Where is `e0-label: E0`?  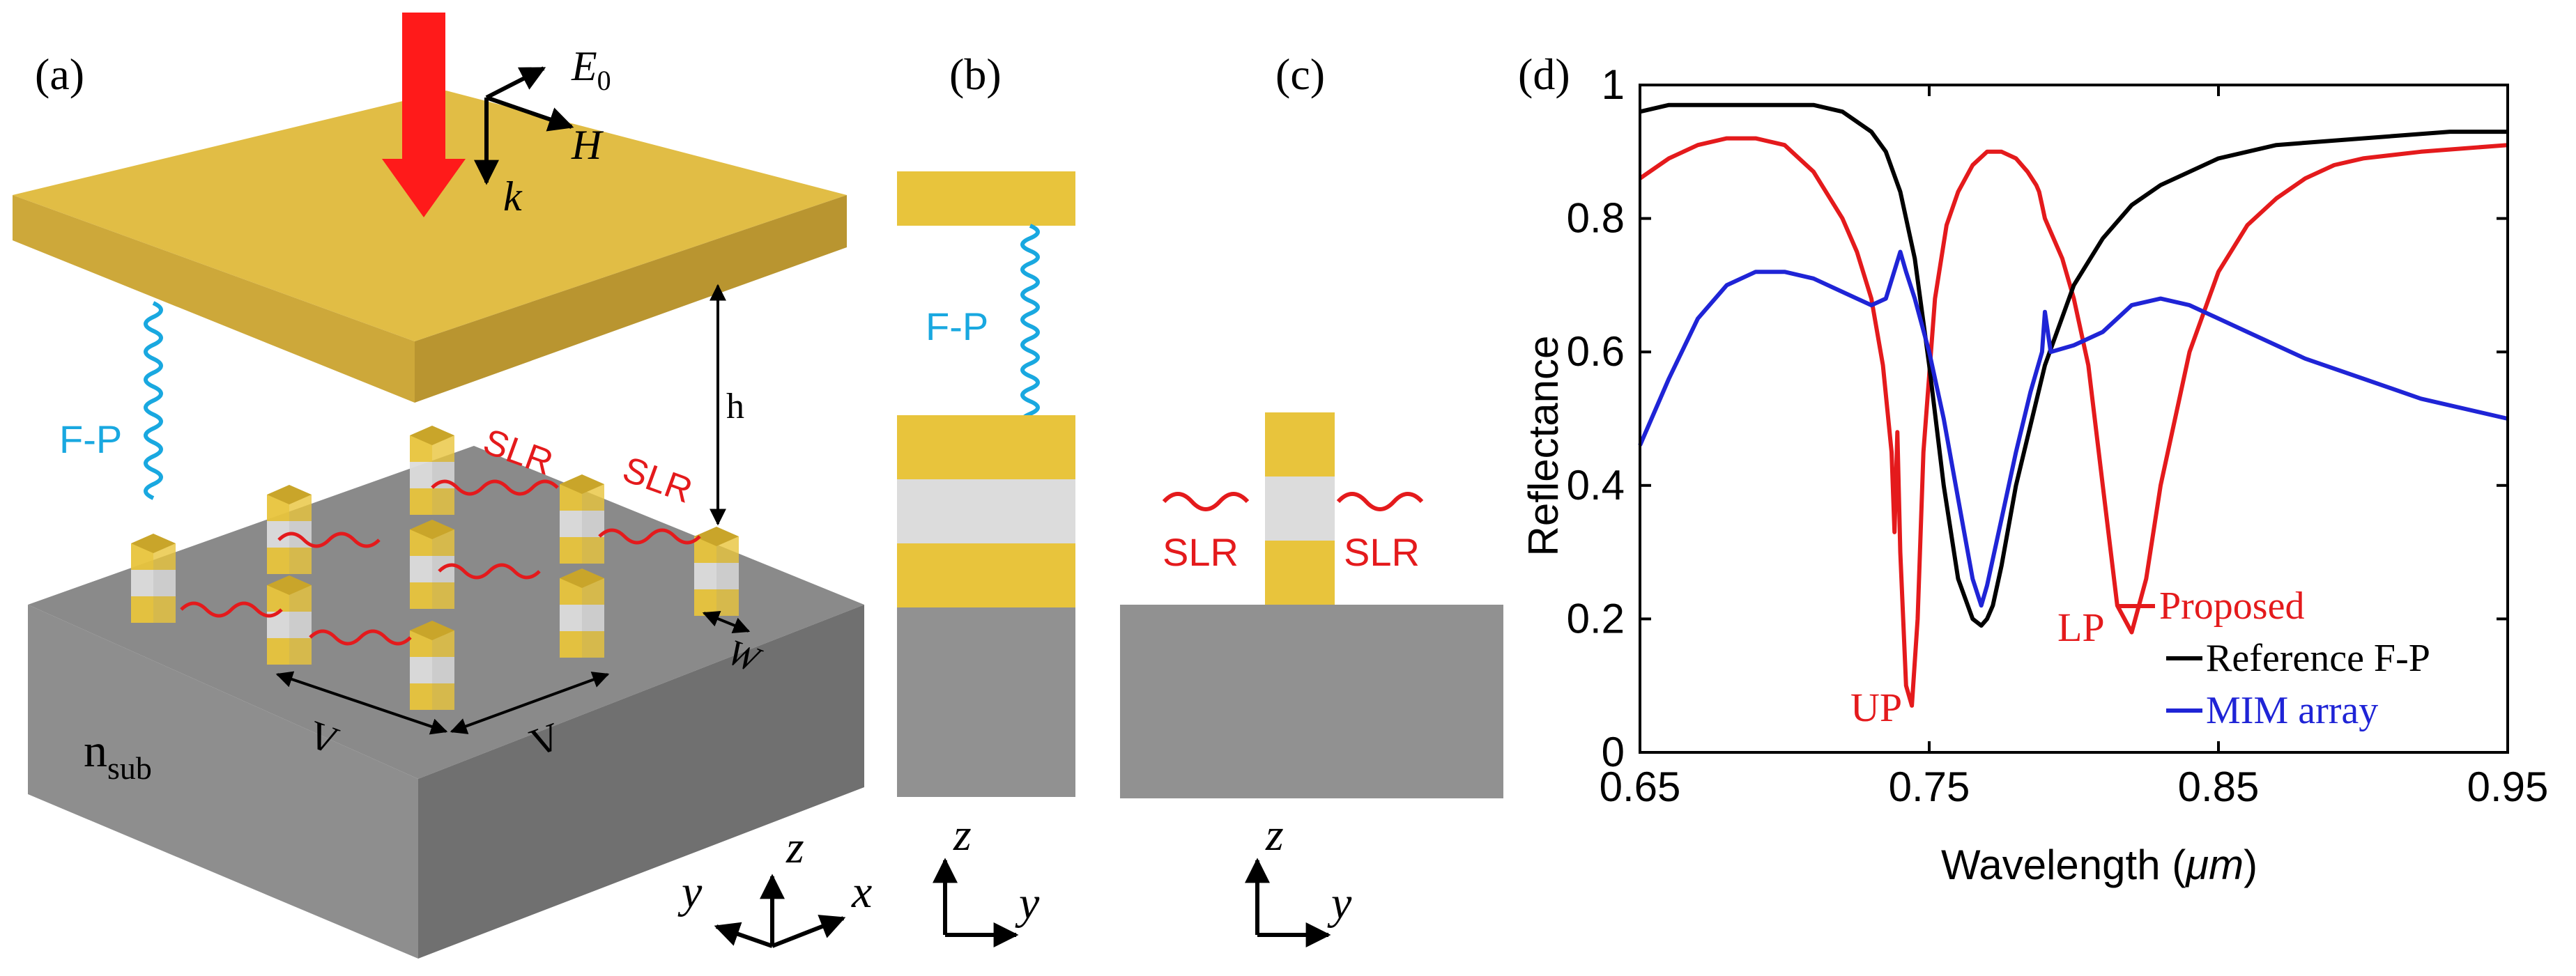
e0-label: E0 is located at coordinates (591, 69).